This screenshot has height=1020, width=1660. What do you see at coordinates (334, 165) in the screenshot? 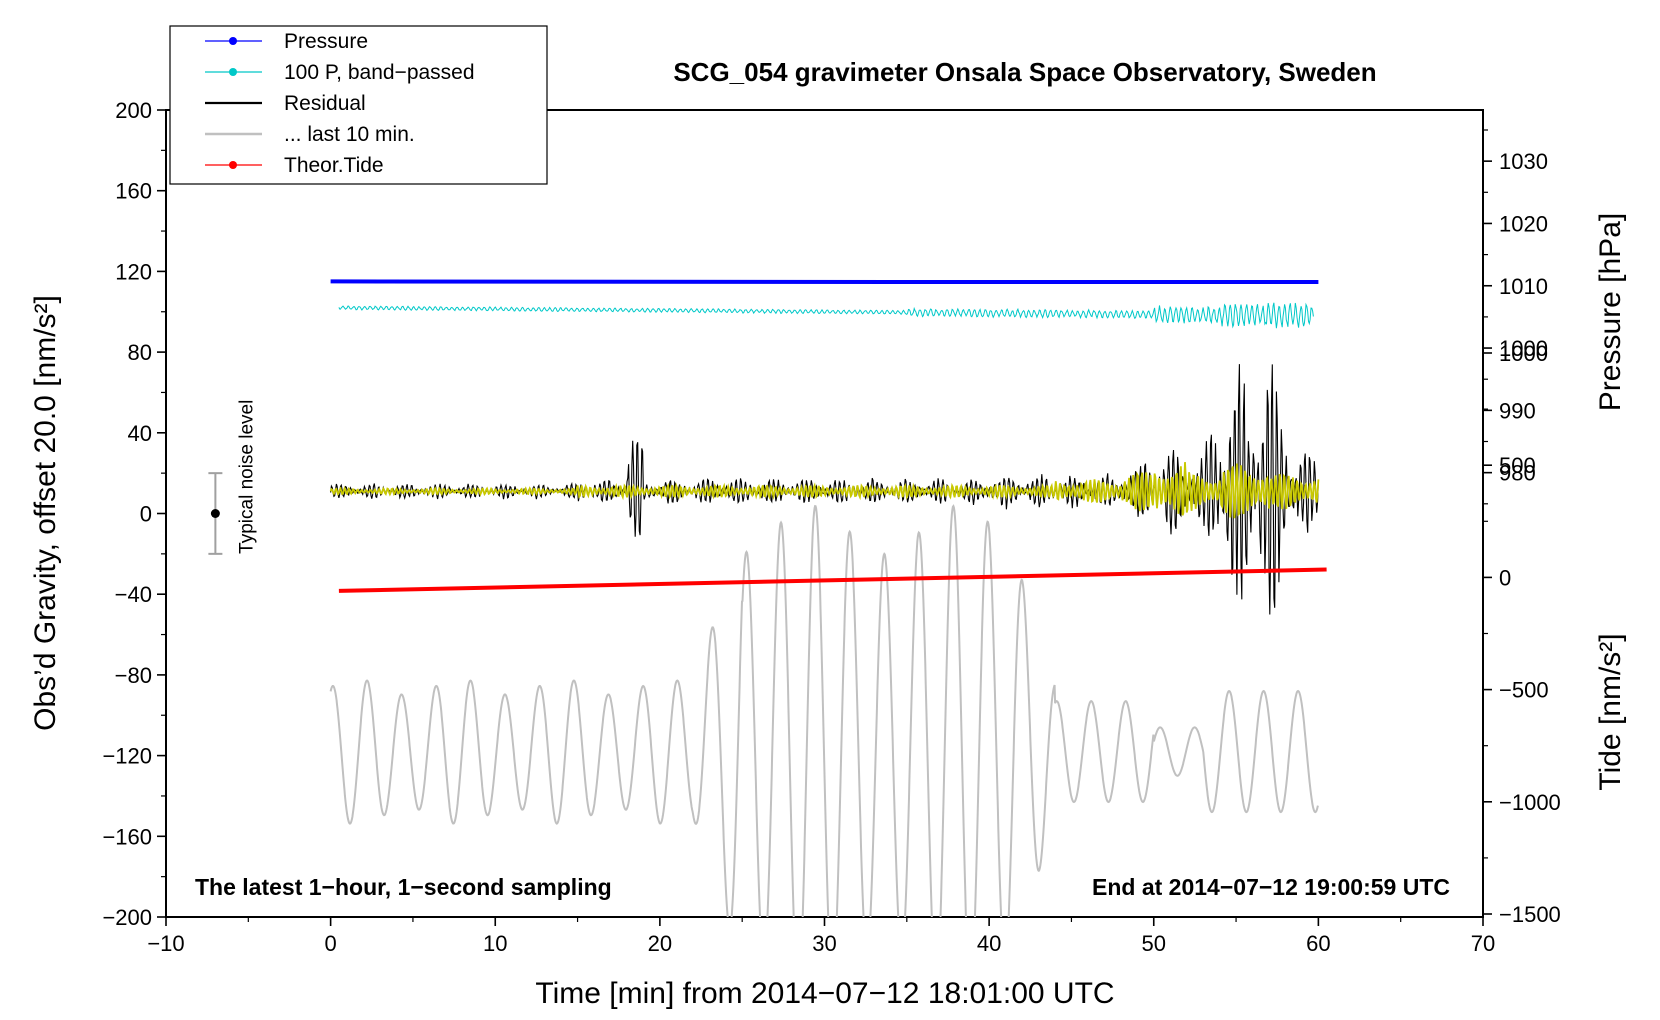
I see `legend-label: Theor.Tide` at bounding box center [334, 165].